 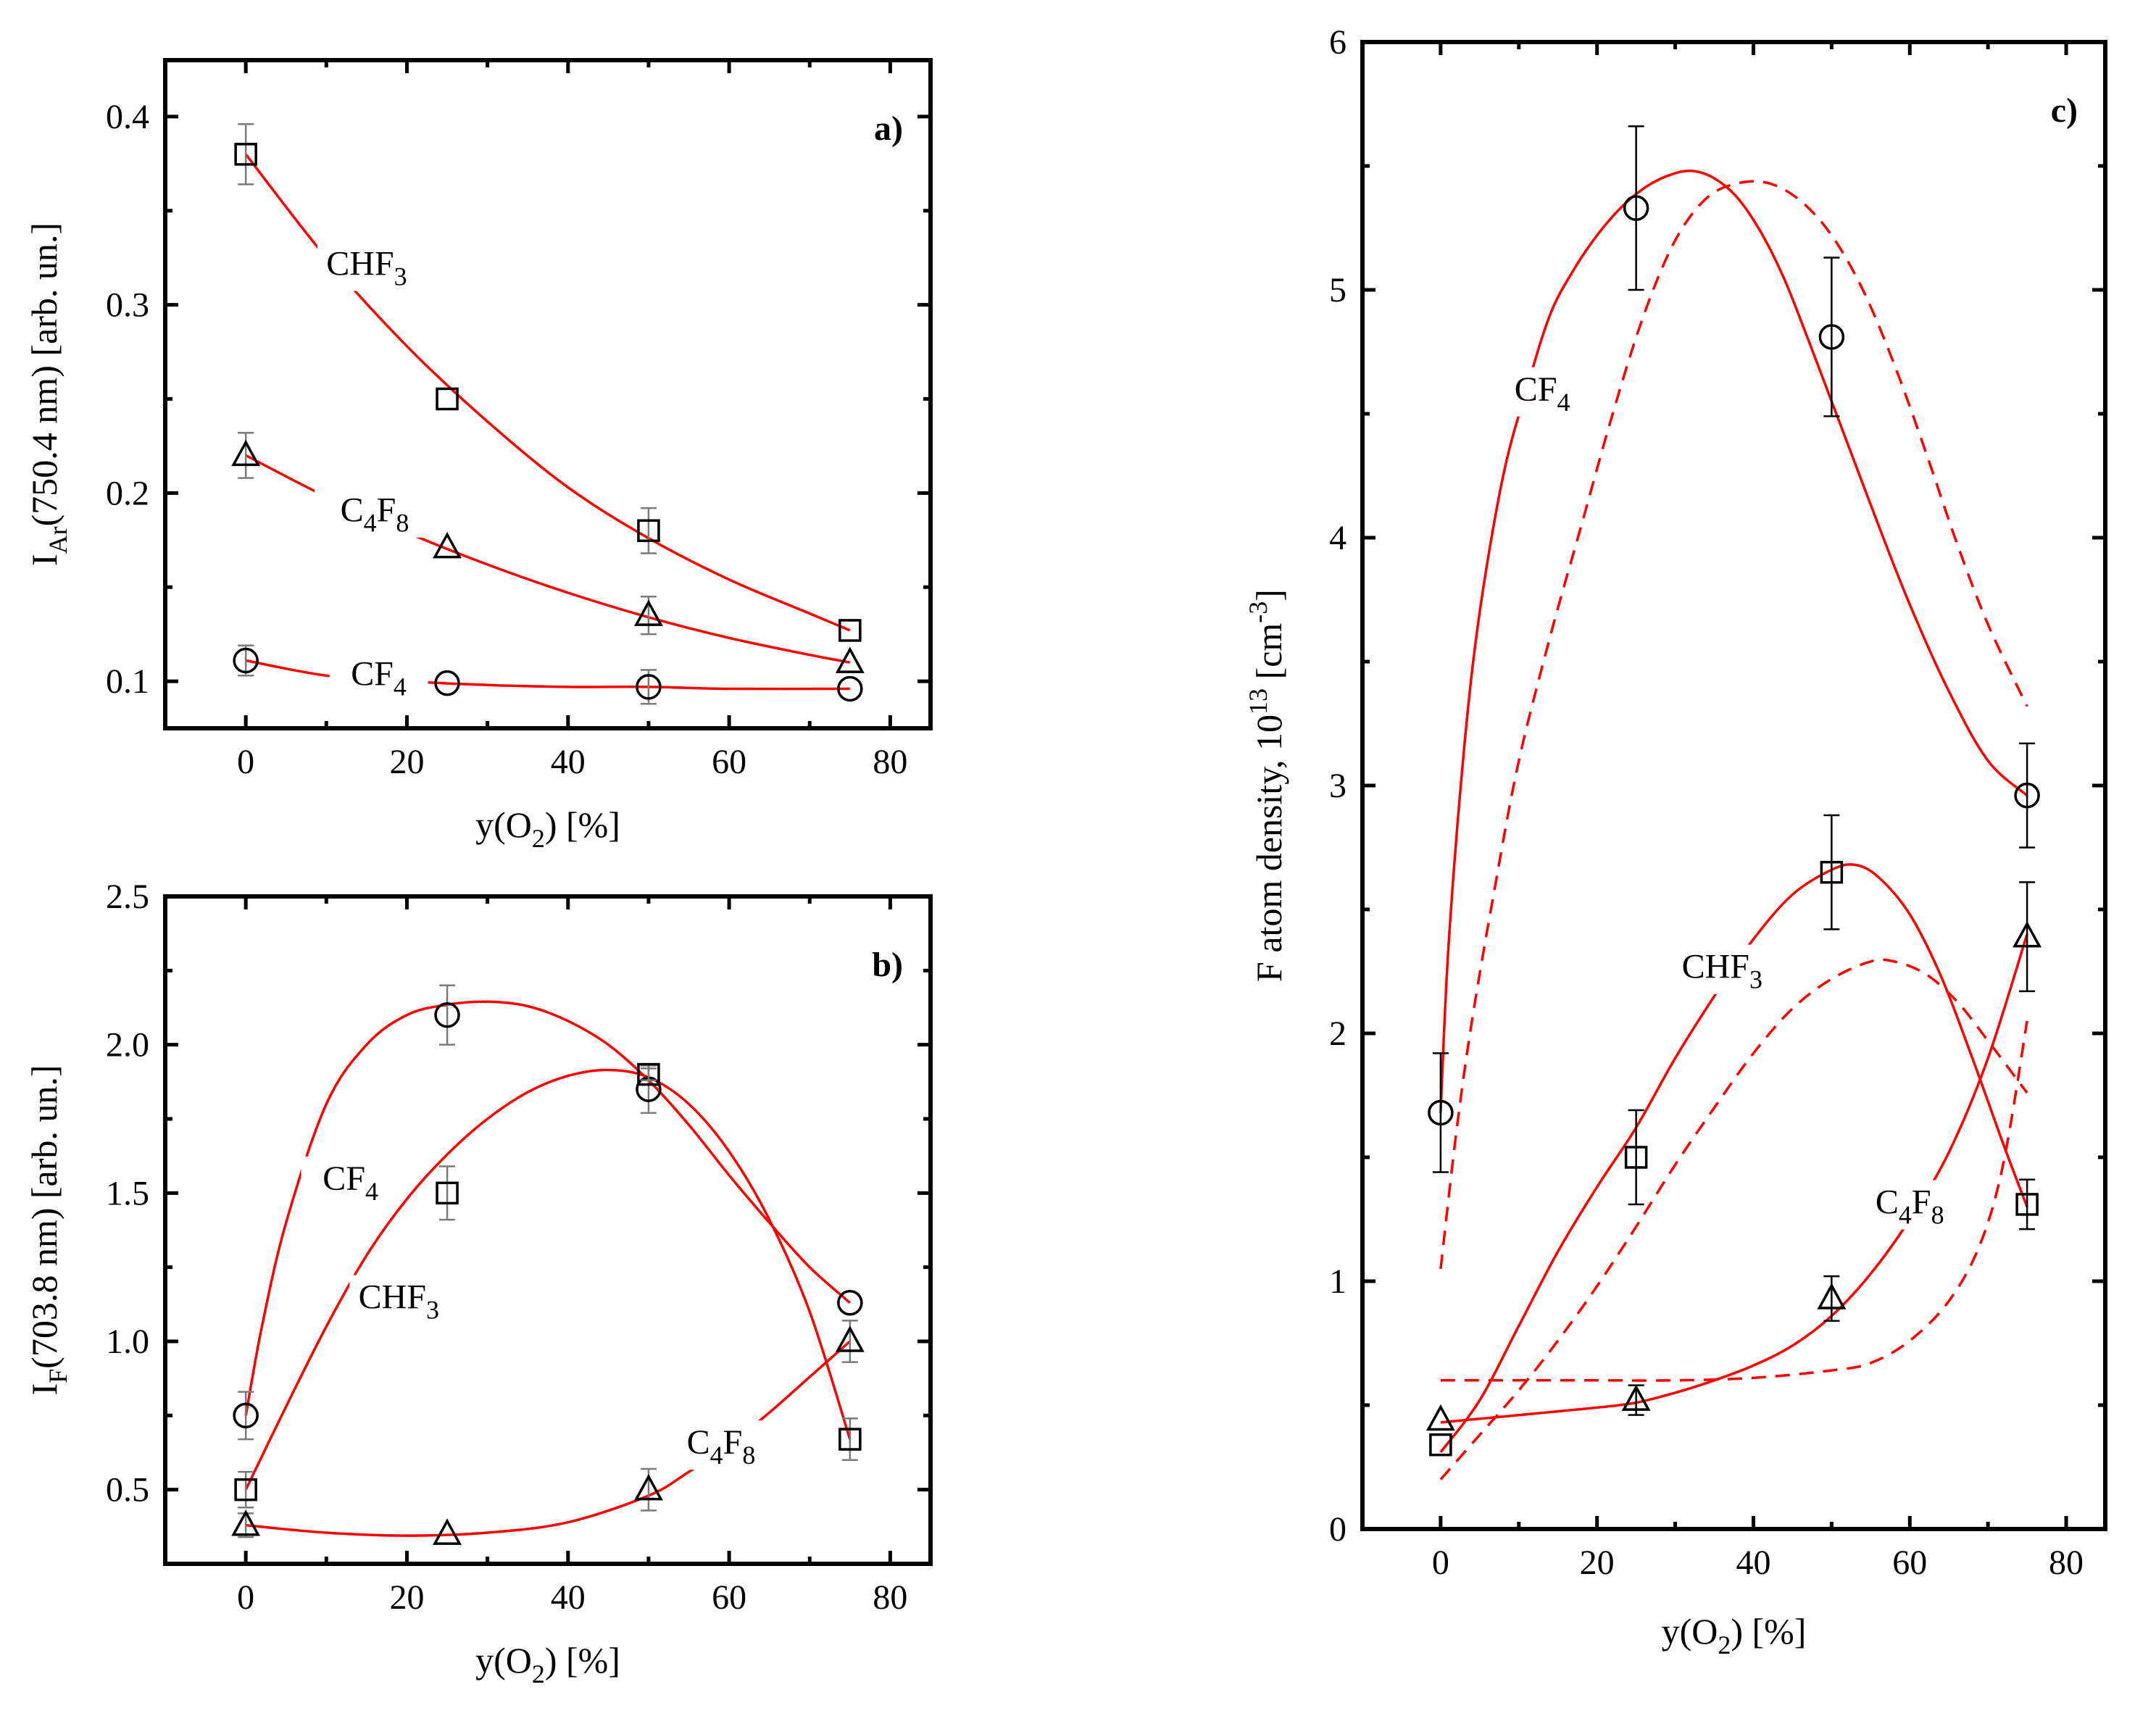 I want to click on y-tick-label: 5, so click(x=1338, y=290).